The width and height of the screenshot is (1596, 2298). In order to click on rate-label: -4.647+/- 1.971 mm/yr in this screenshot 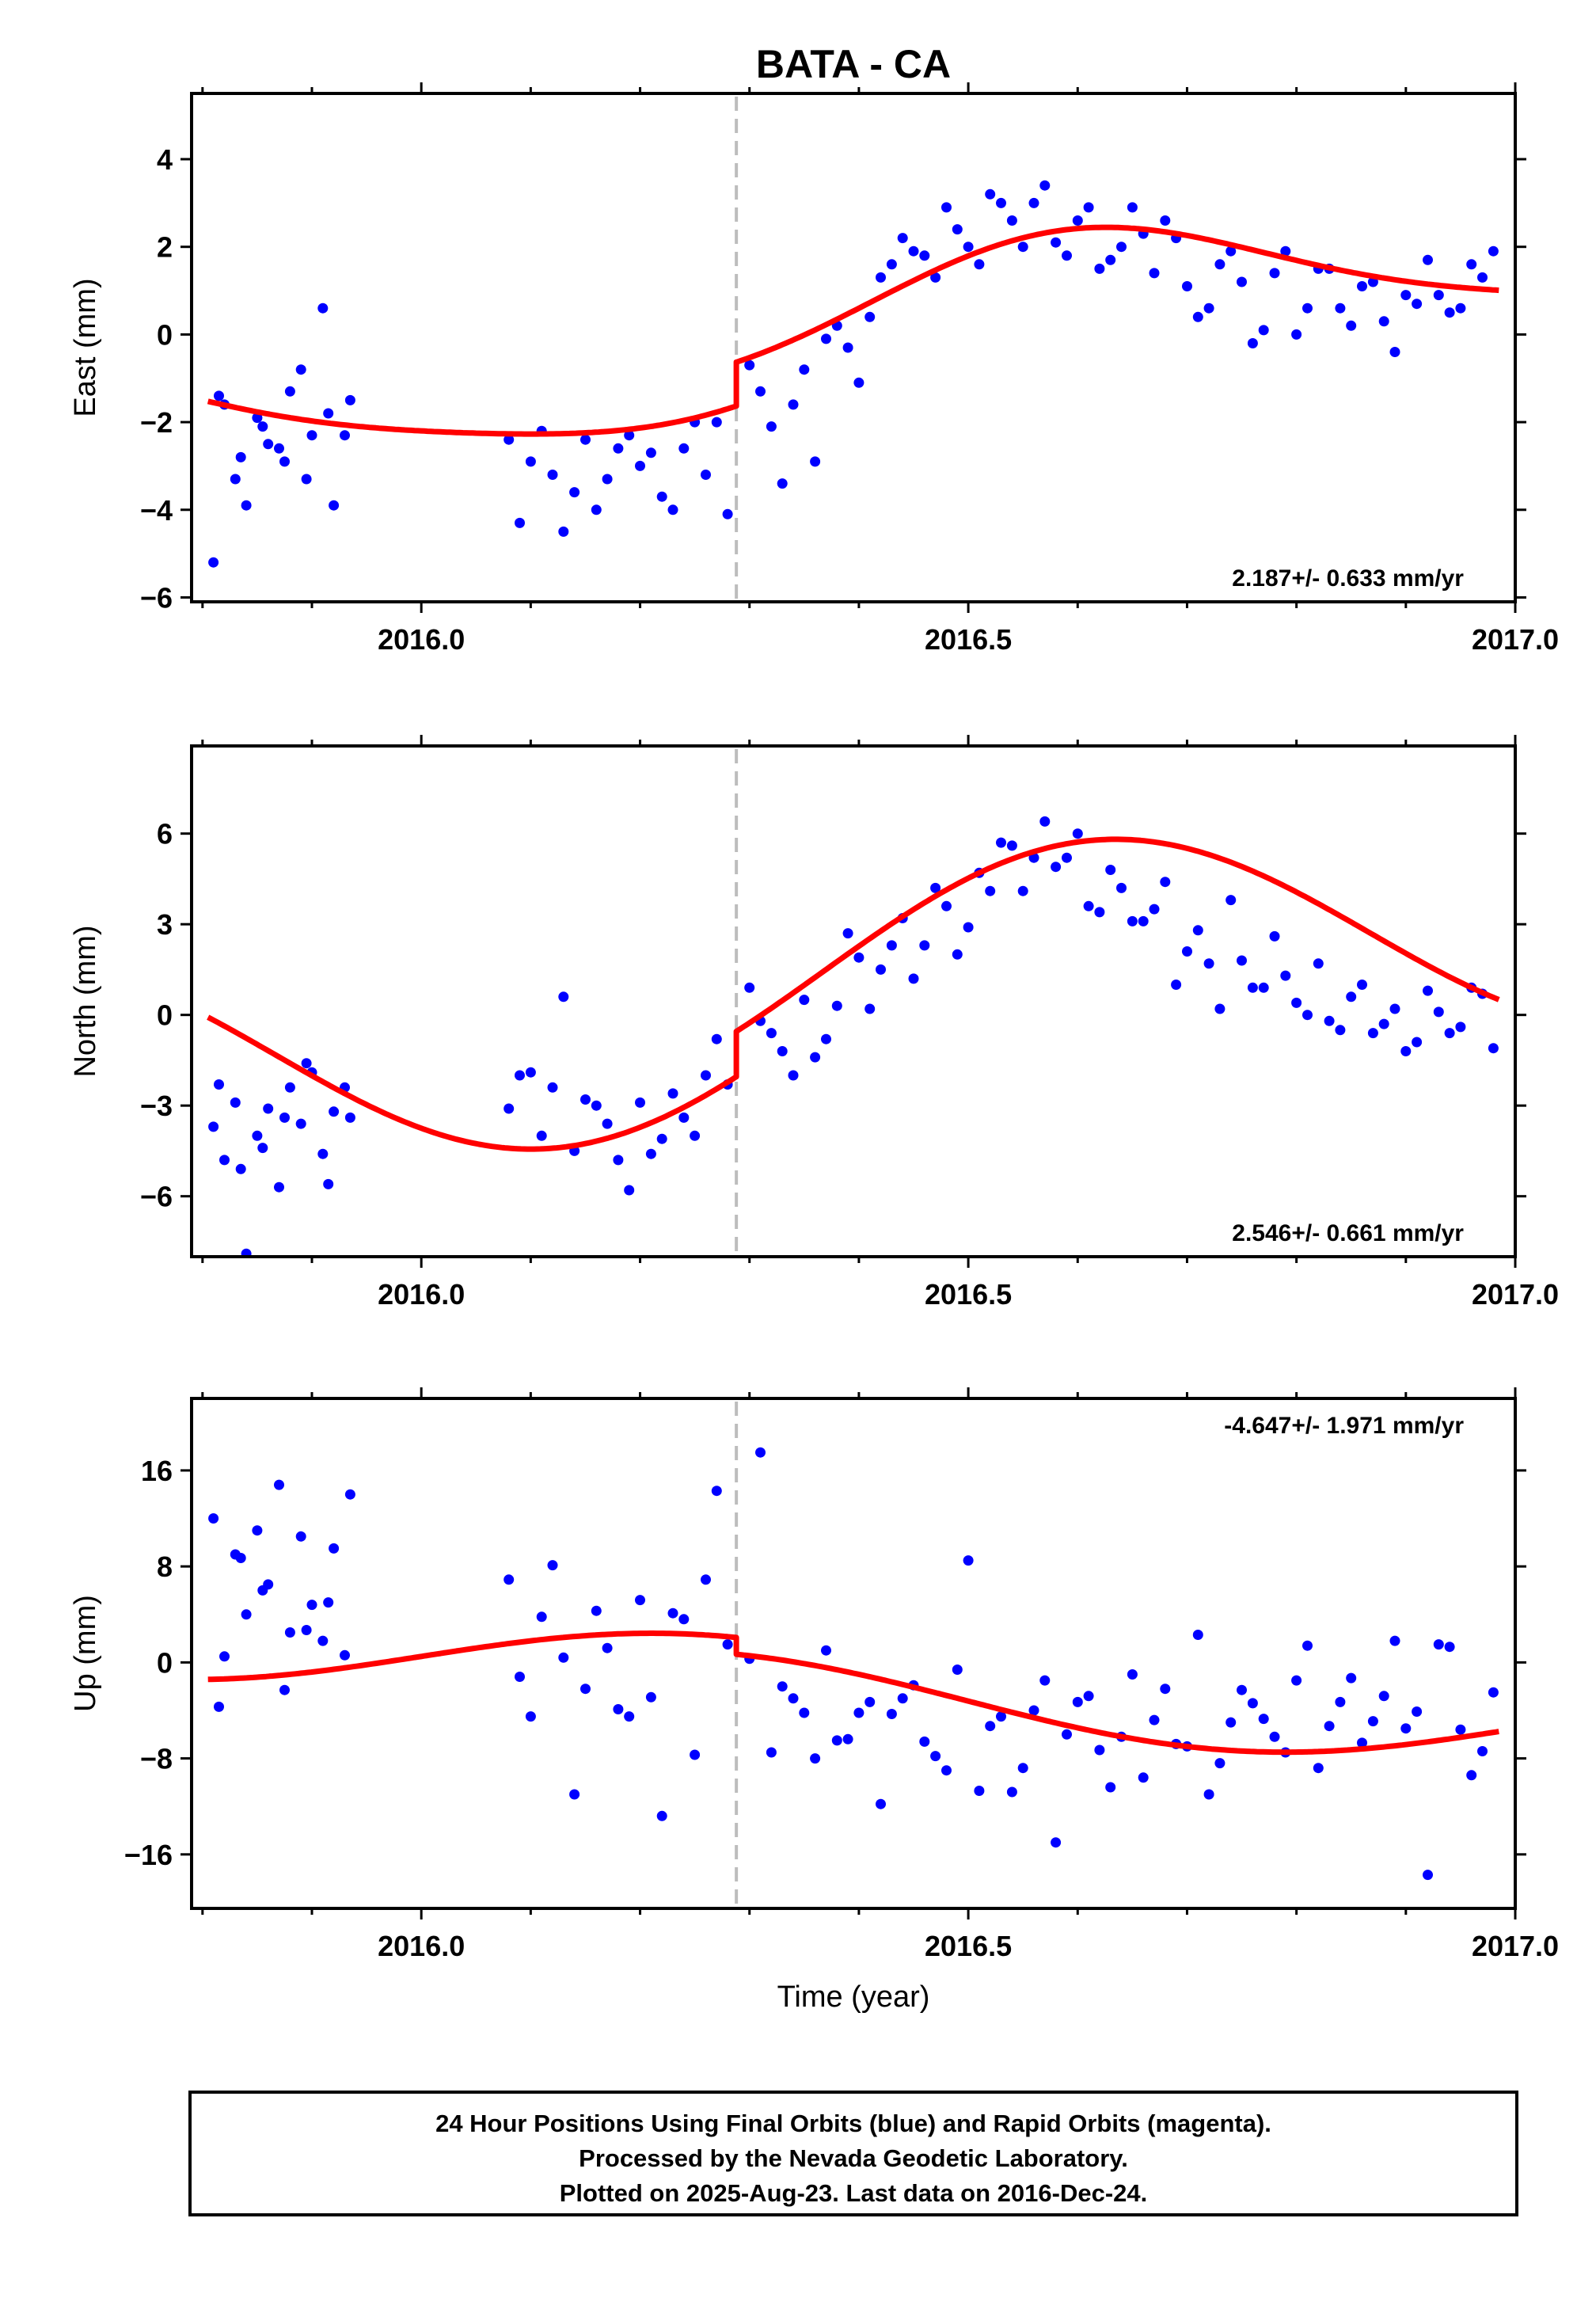, I will do `click(1344, 1426)`.